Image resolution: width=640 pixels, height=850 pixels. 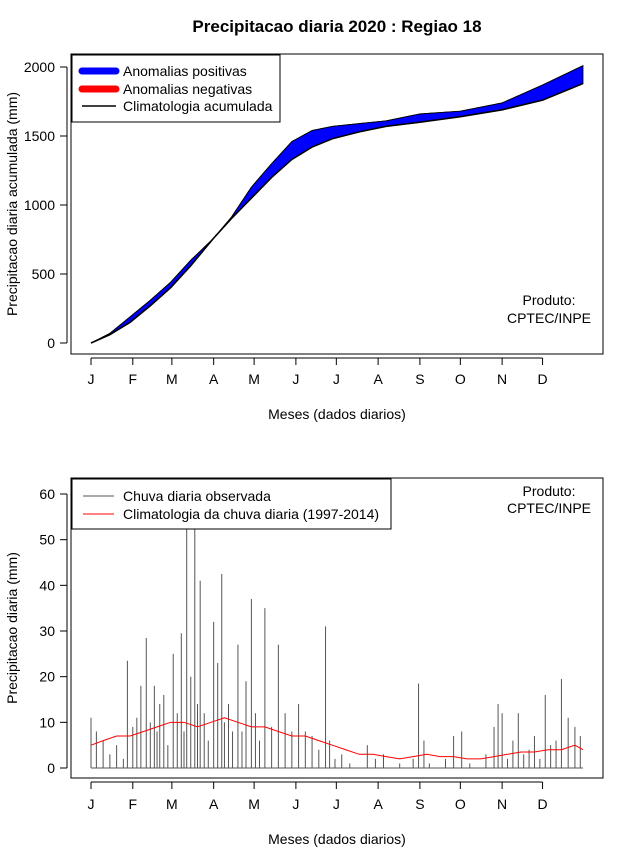 I want to click on y-tick-label-top: 0, so click(x=51, y=343).